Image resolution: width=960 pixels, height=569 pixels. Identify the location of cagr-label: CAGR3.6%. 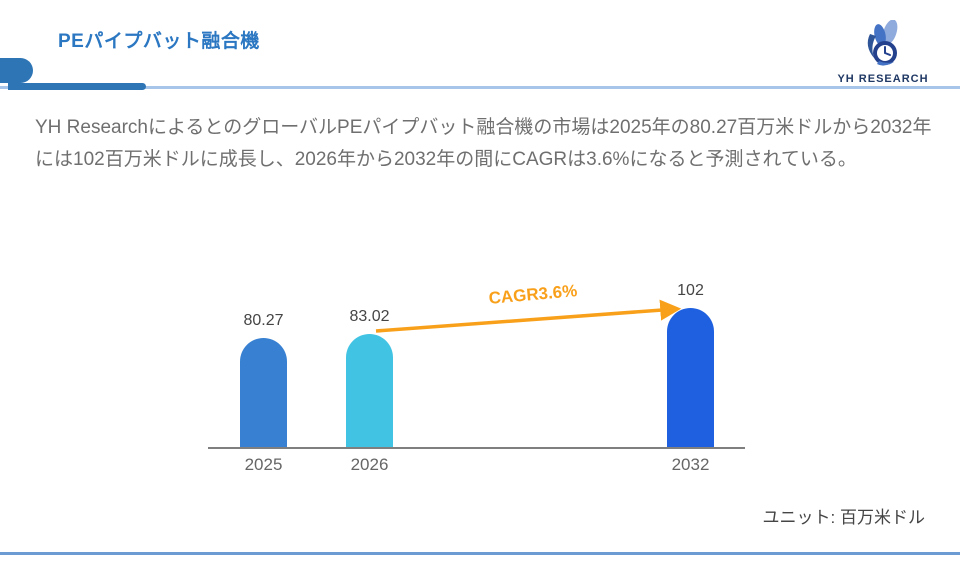
(533, 294).